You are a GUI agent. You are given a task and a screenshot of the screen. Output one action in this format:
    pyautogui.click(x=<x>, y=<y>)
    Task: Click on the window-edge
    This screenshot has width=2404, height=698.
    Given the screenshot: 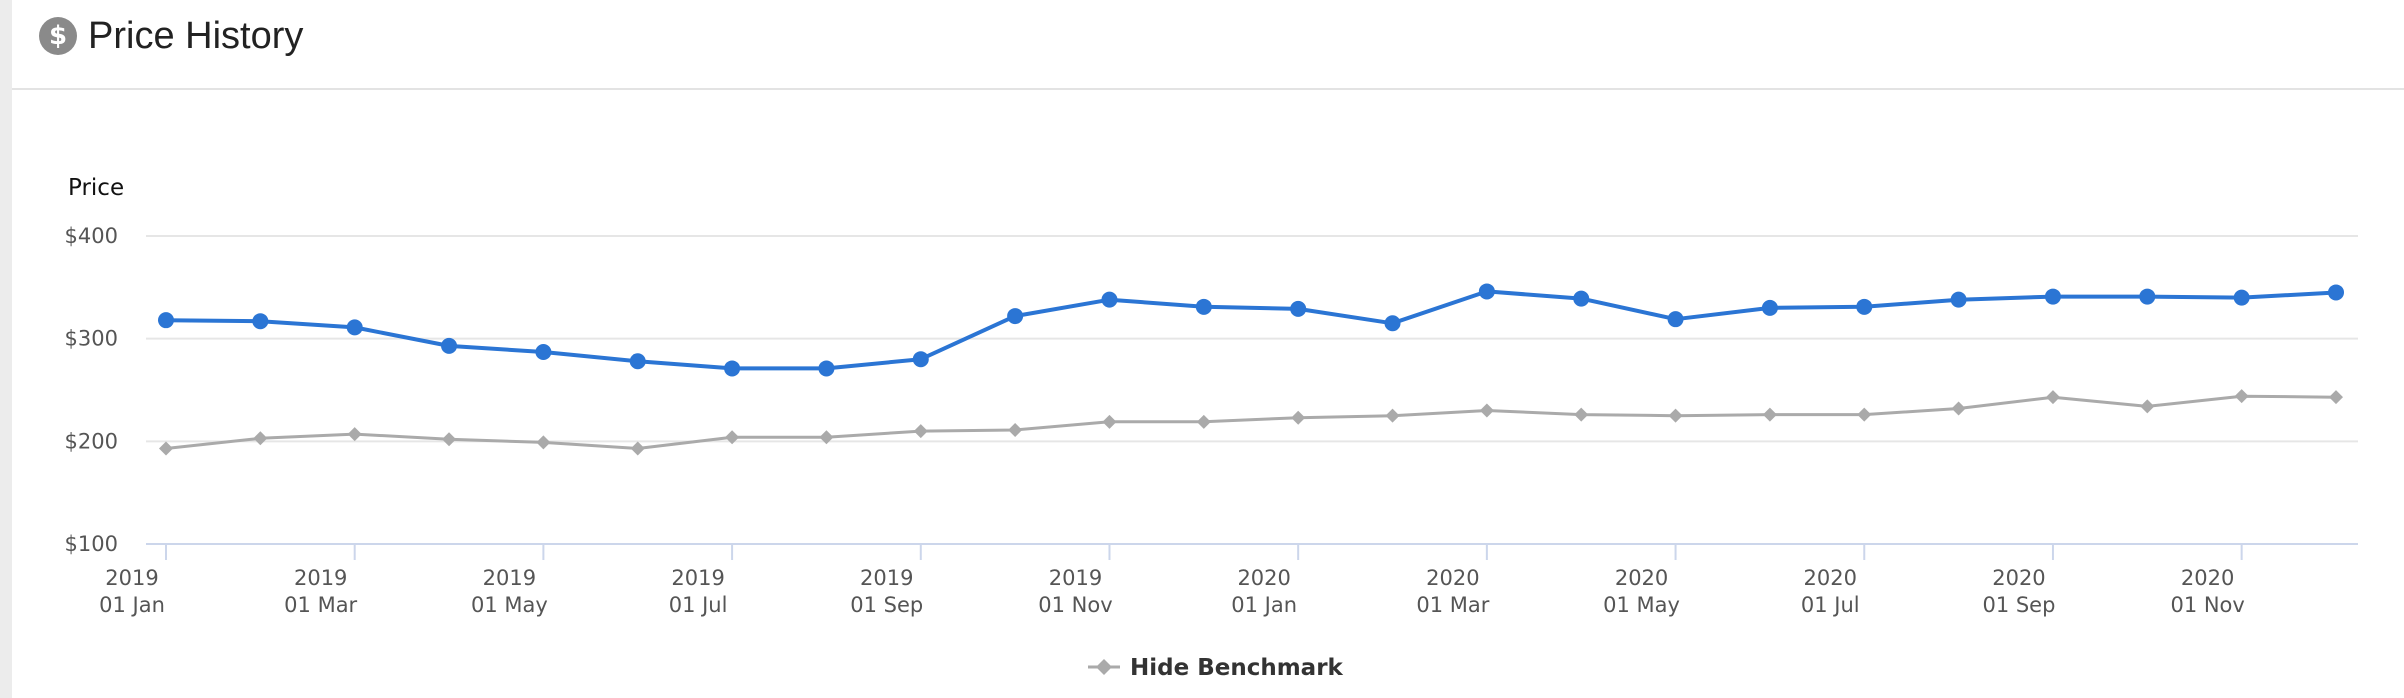 What is the action you would take?
    pyautogui.click(x=6, y=349)
    